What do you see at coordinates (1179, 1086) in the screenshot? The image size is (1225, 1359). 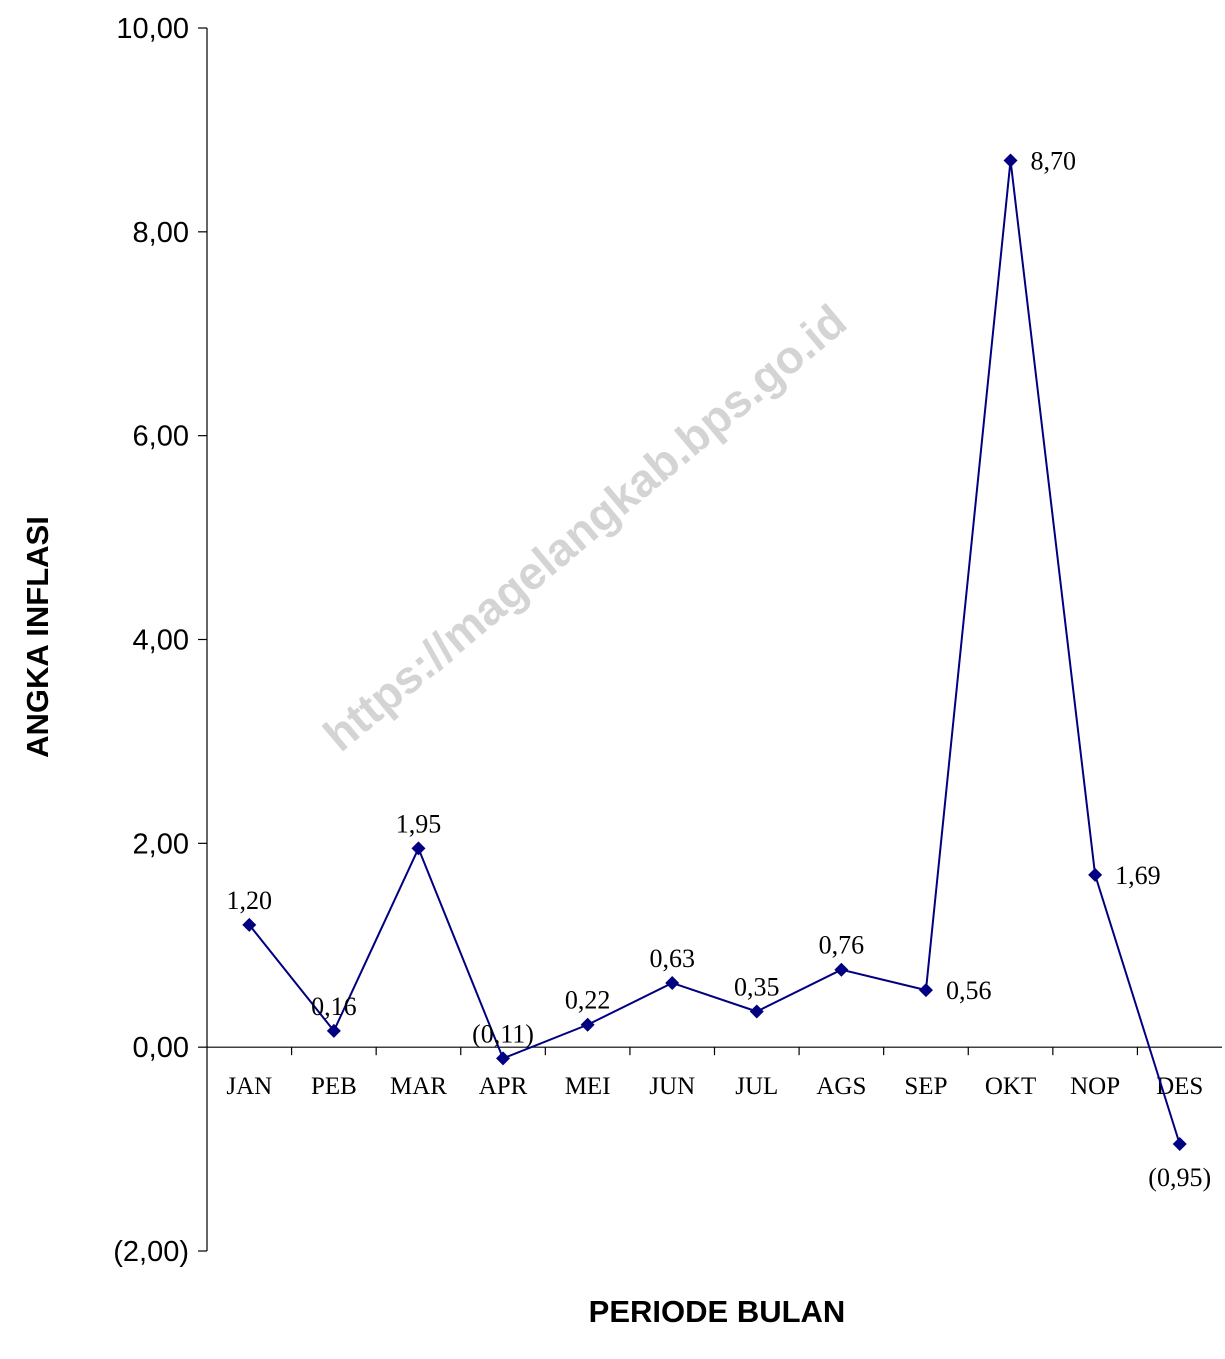 I see `x-tick-label: DES` at bounding box center [1179, 1086].